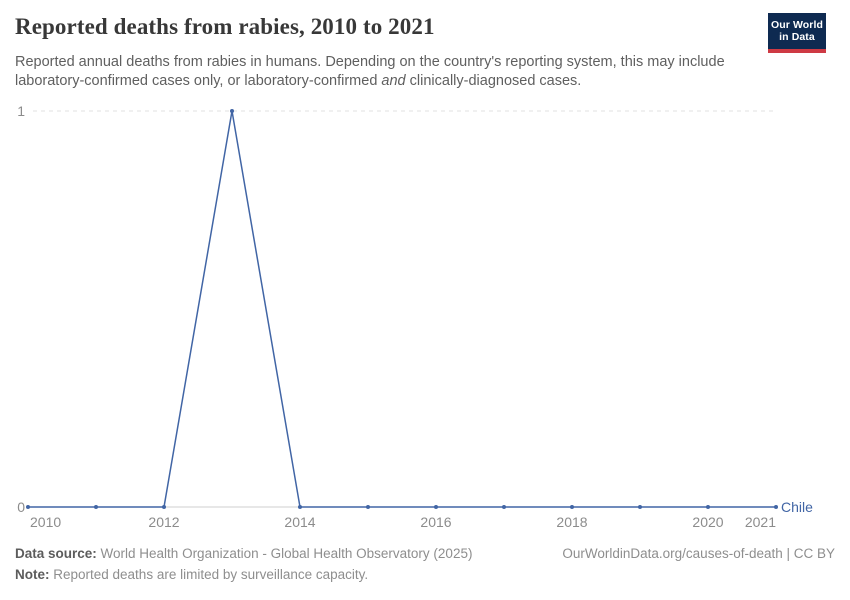 This screenshot has height=600, width=850. Describe the element at coordinates (299, 522) in the screenshot. I see `x-tick-label: 2014` at that location.